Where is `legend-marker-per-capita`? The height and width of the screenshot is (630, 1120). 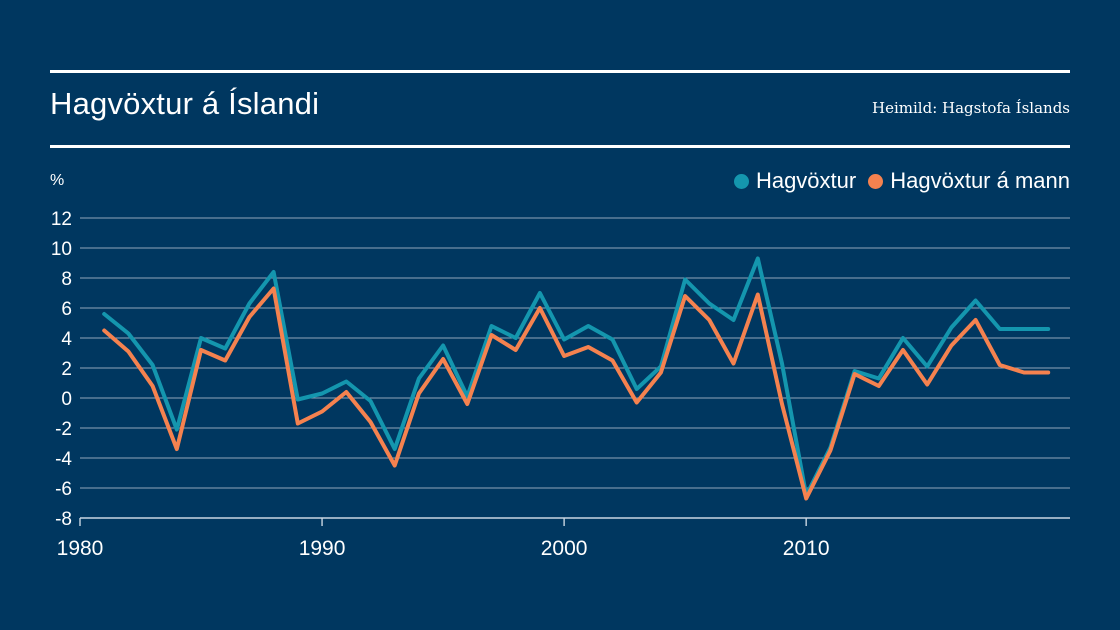
legend-marker-per-capita is located at coordinates (876, 181).